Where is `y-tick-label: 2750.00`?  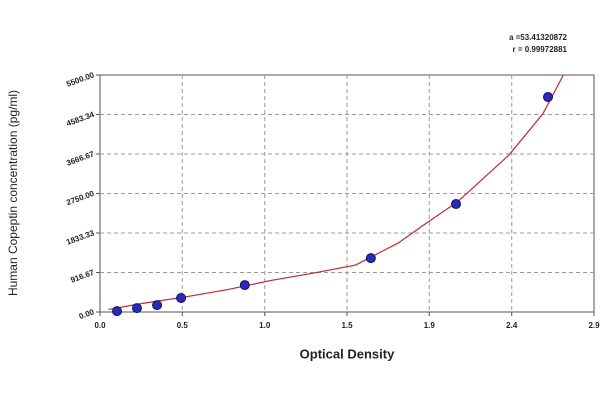
y-tick-label: 2750.00 is located at coordinates (80, 198).